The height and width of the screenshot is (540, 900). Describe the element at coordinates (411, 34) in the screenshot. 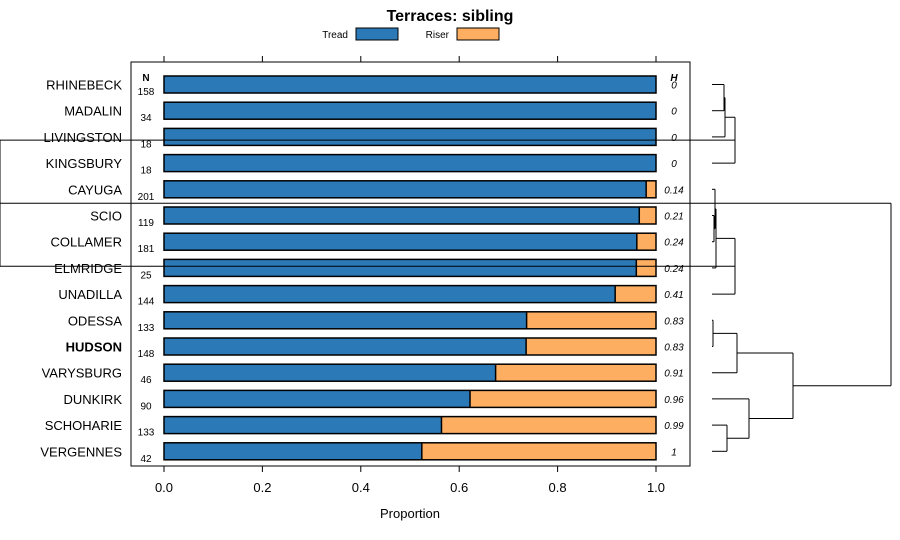

I see `legend: Tread Riser` at that location.